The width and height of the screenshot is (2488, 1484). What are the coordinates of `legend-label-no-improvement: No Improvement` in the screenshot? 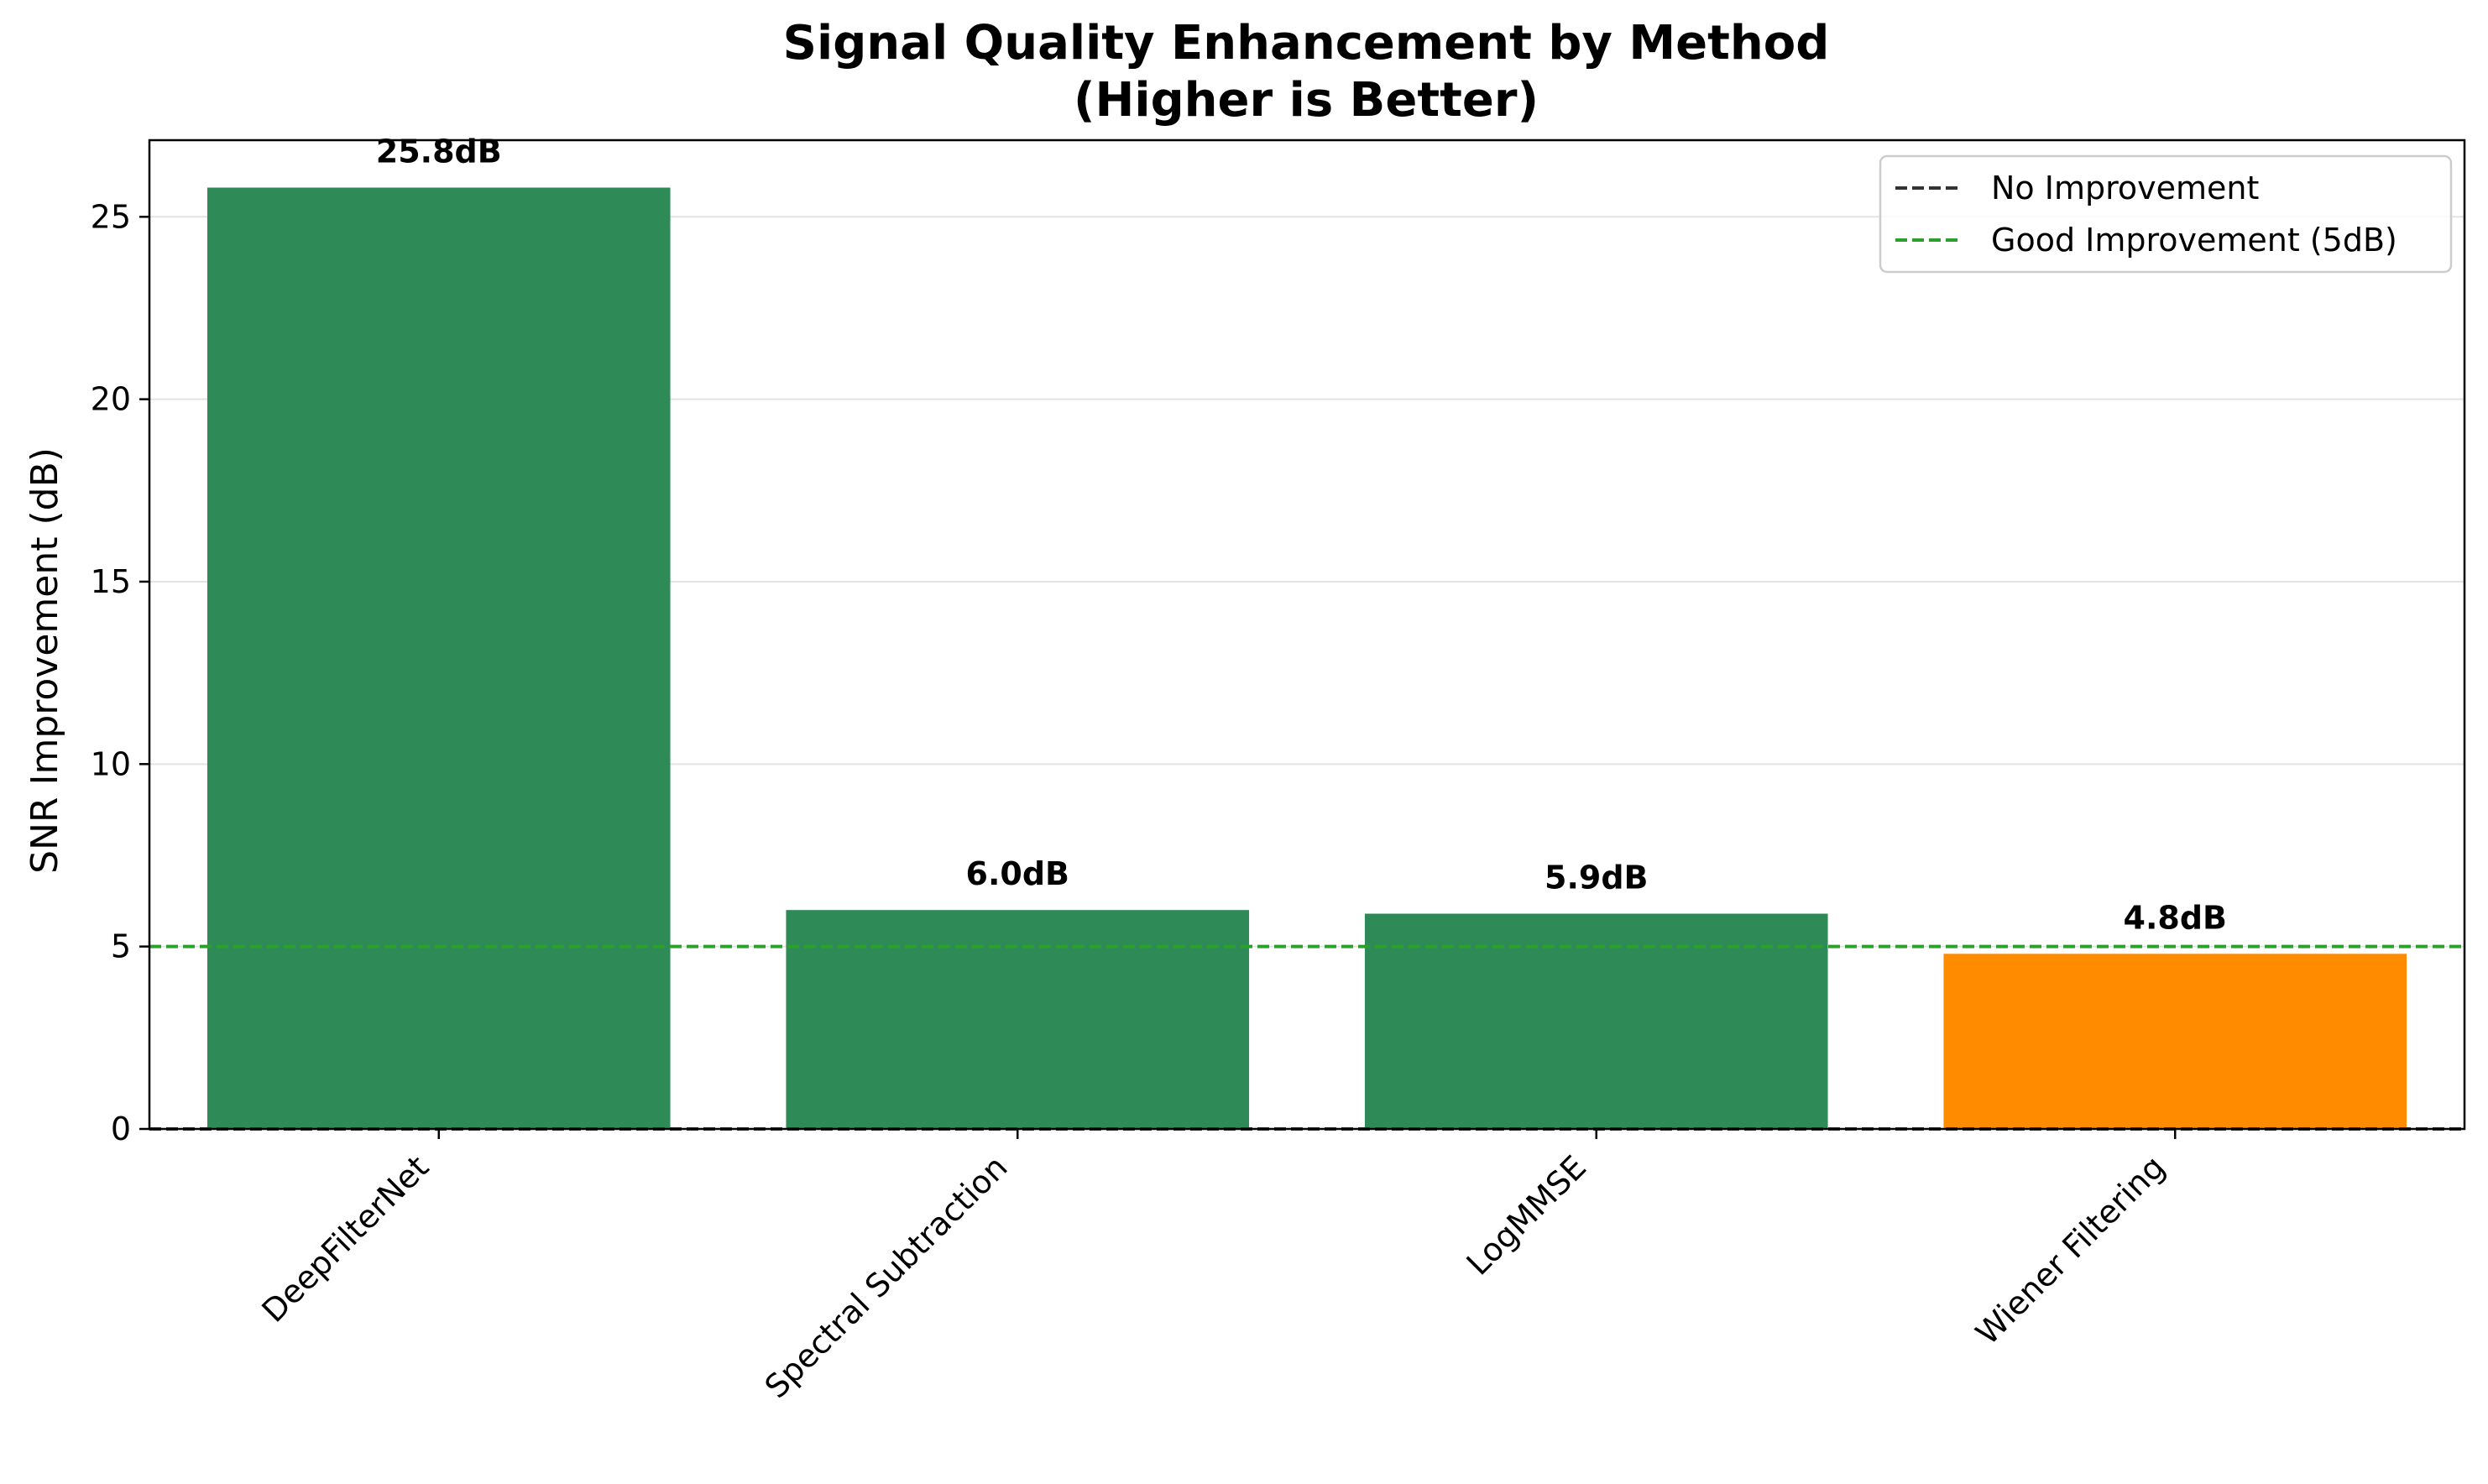 It's located at (2125, 188).